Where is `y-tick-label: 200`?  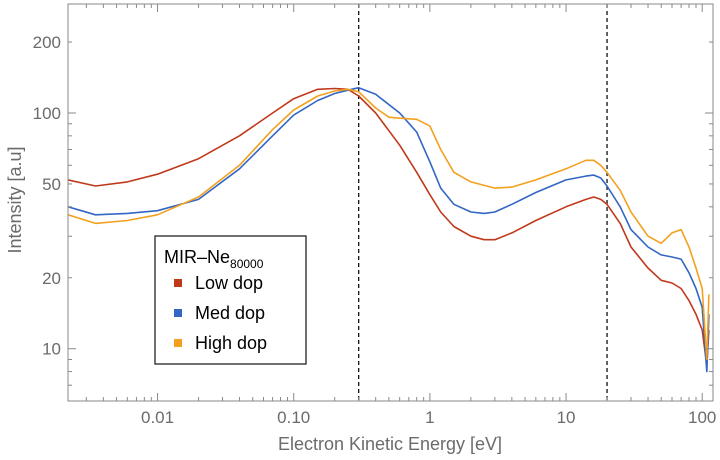 y-tick-label: 200 is located at coordinates (47, 42).